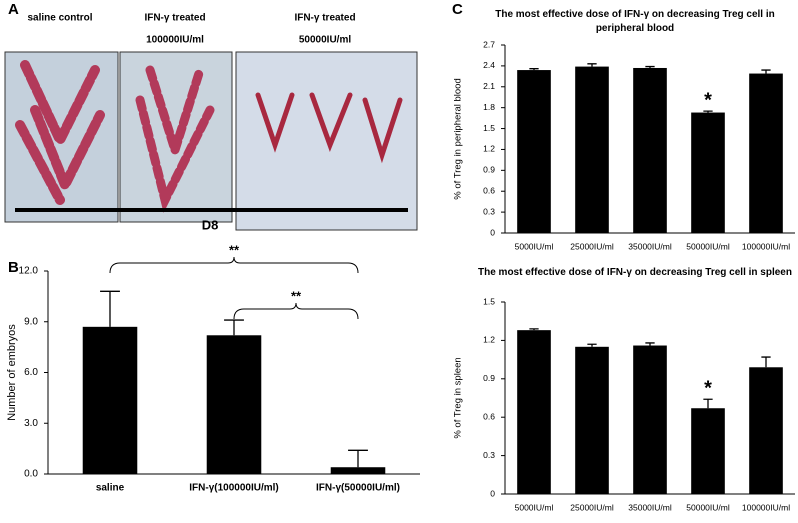 This screenshot has height=523, width=798. I want to click on y-tick-label: 2.1, so click(489, 86).